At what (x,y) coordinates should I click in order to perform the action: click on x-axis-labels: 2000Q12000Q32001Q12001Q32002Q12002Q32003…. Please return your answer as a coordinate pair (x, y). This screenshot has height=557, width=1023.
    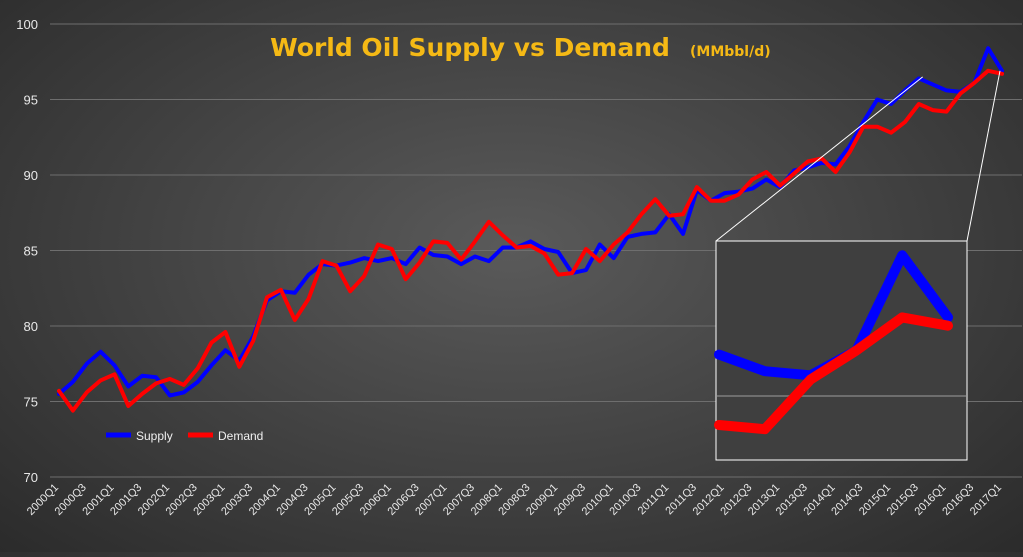
    Looking at the image, I should click on (514, 500).